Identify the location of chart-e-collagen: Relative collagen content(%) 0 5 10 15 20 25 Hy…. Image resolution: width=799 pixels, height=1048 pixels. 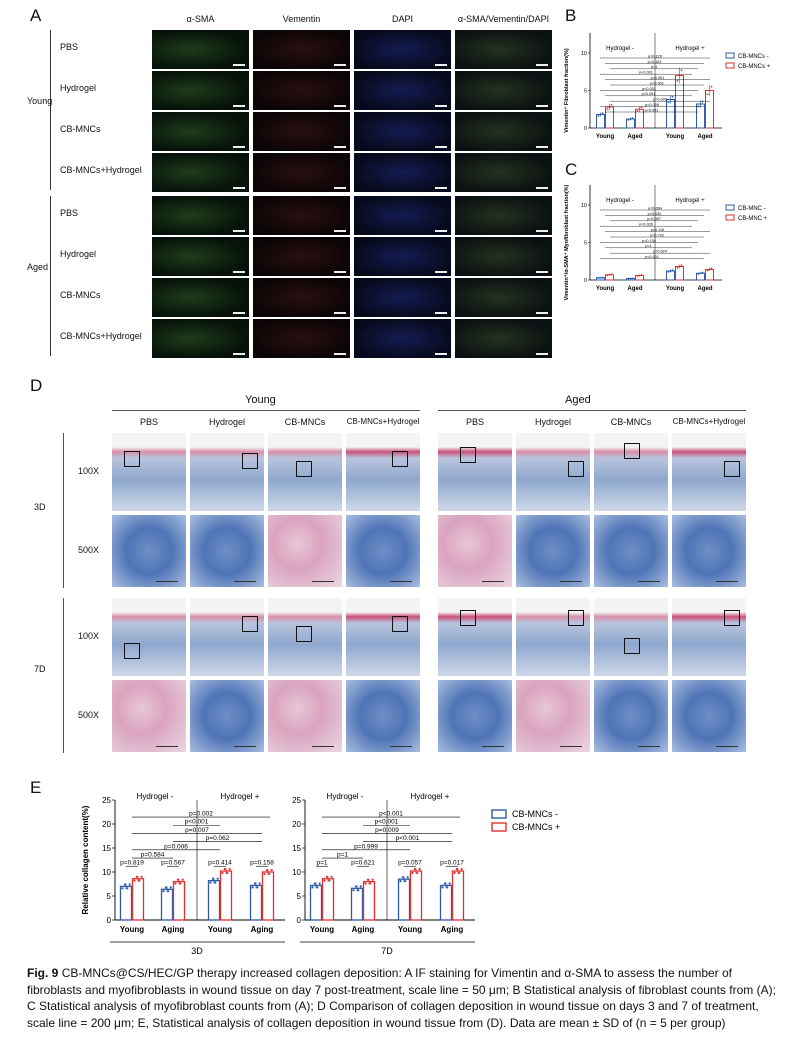
(278, 874).